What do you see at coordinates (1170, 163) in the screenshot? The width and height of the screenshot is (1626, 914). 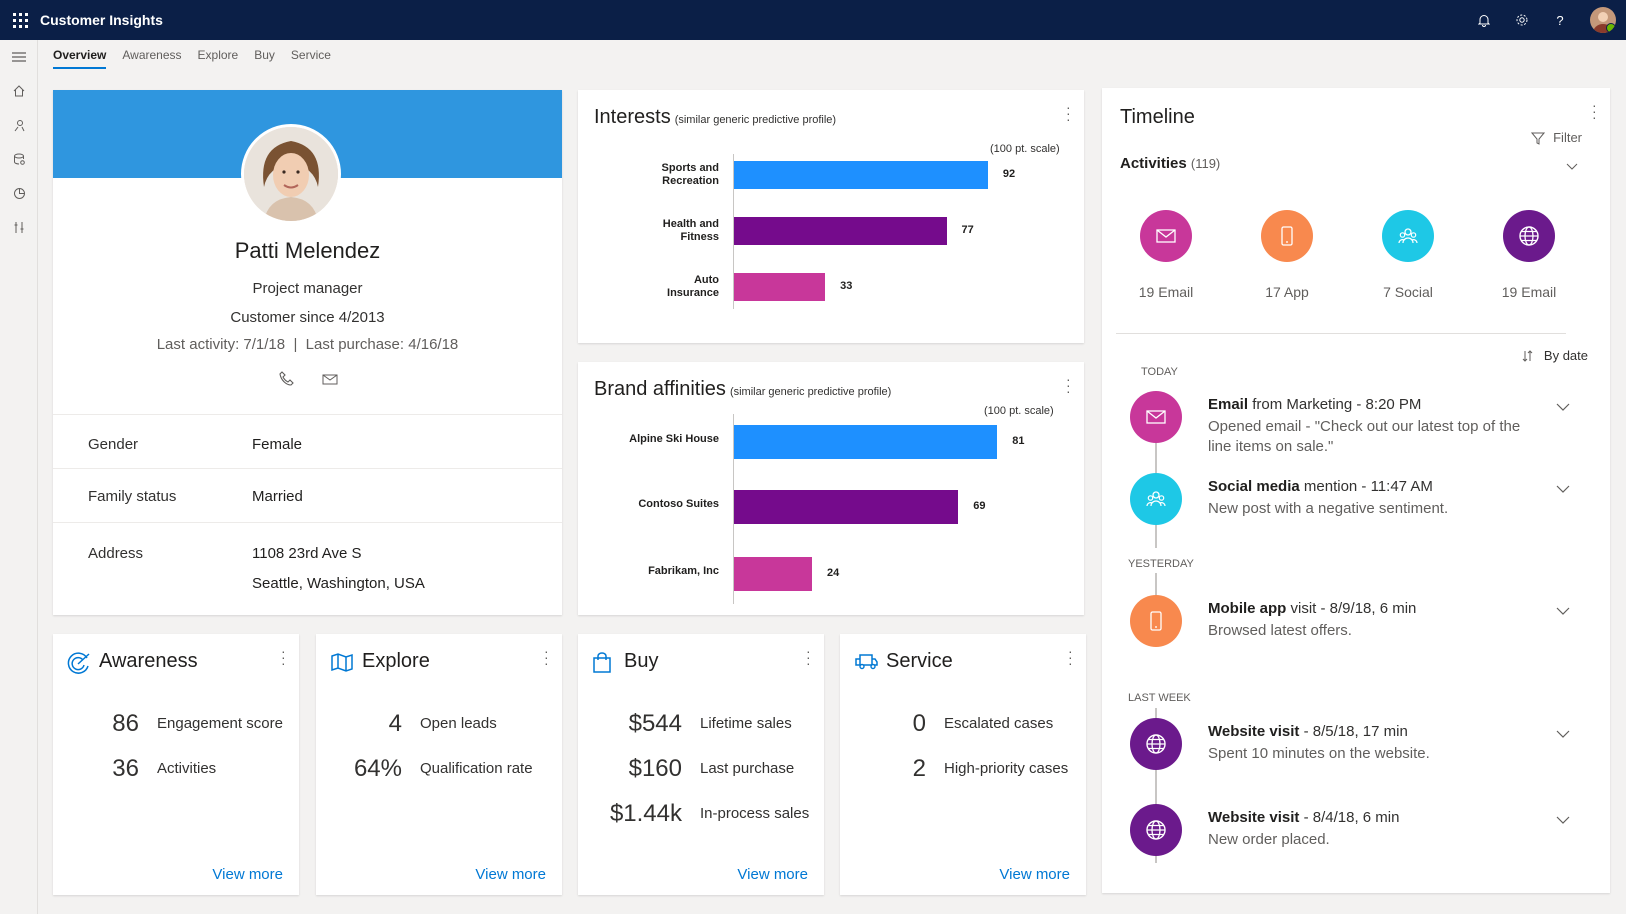 I see `activities-header: Activities (119)` at bounding box center [1170, 163].